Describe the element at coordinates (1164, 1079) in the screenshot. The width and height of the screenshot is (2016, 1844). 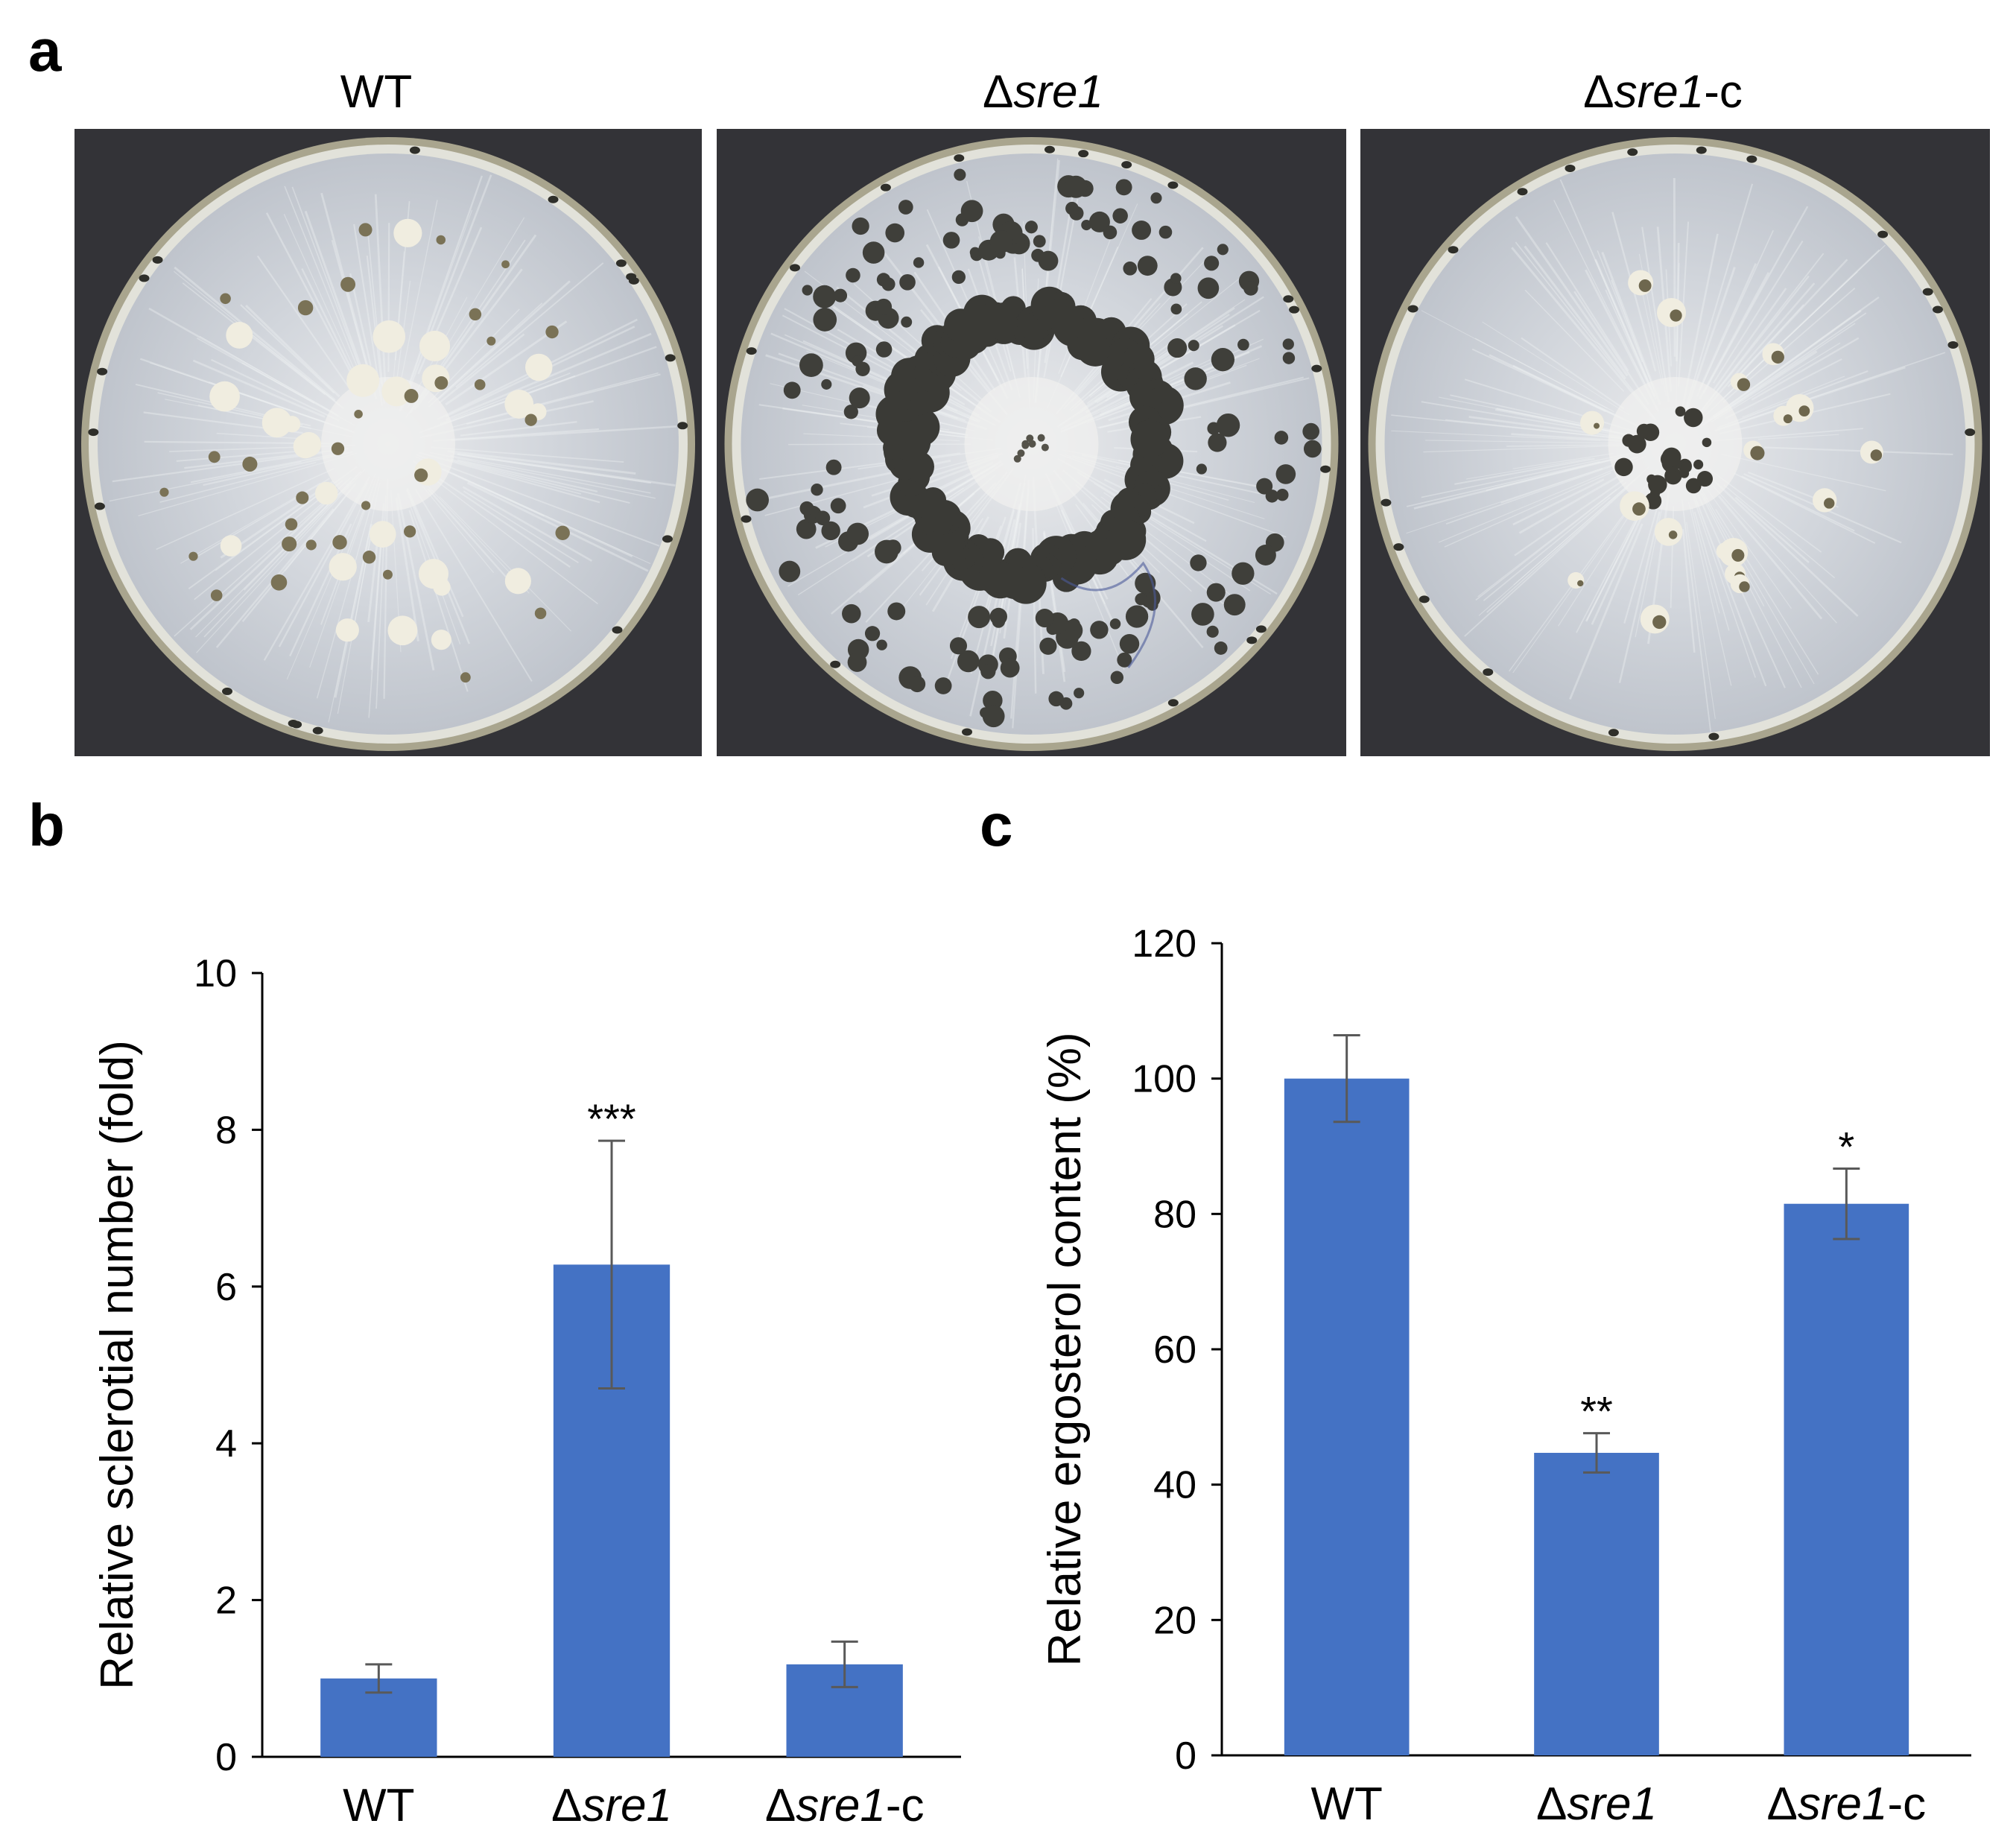
I see `y-tick-label: 100` at that location.